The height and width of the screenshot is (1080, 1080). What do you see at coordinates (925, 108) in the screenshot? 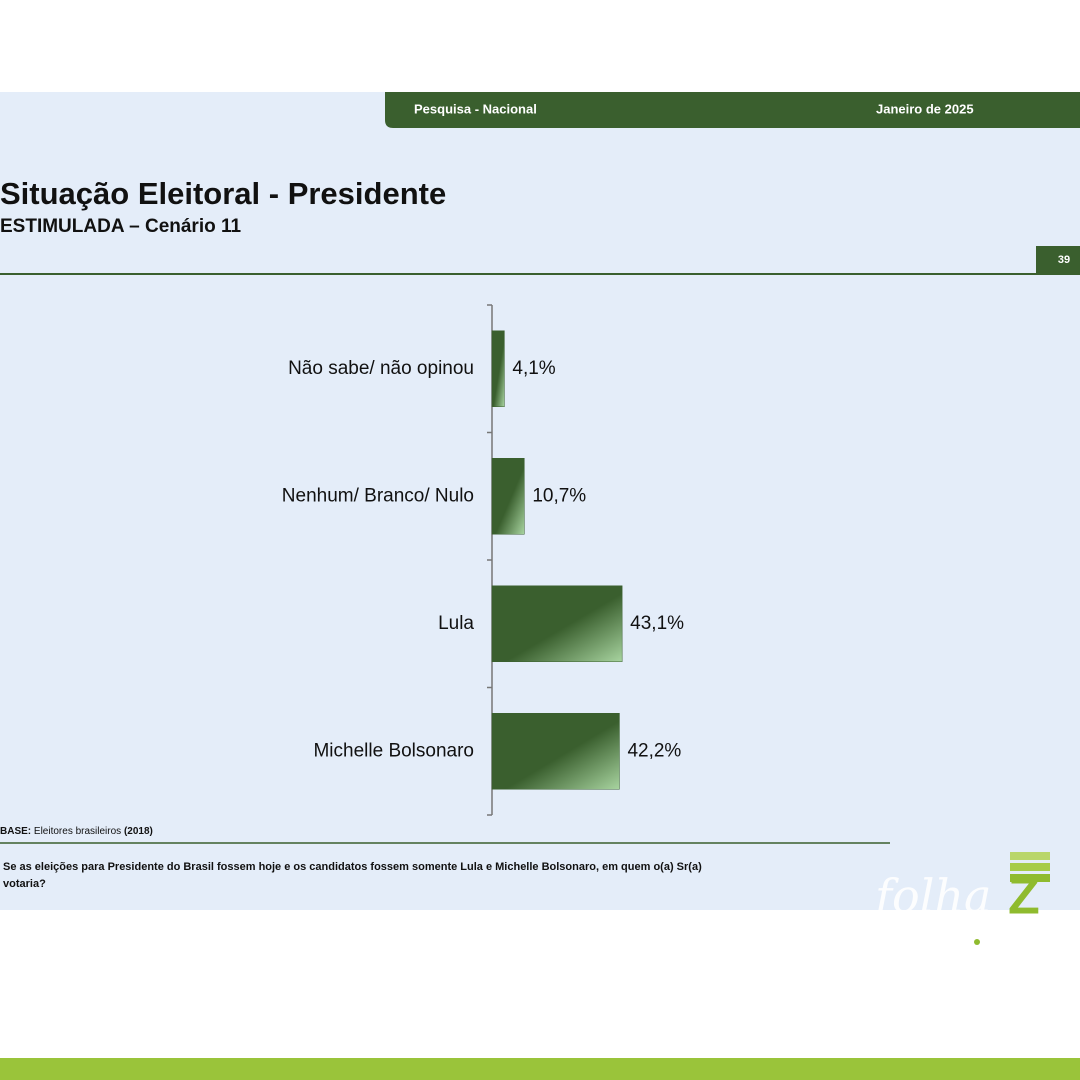
I see `header-right: Janeiro de 2025` at bounding box center [925, 108].